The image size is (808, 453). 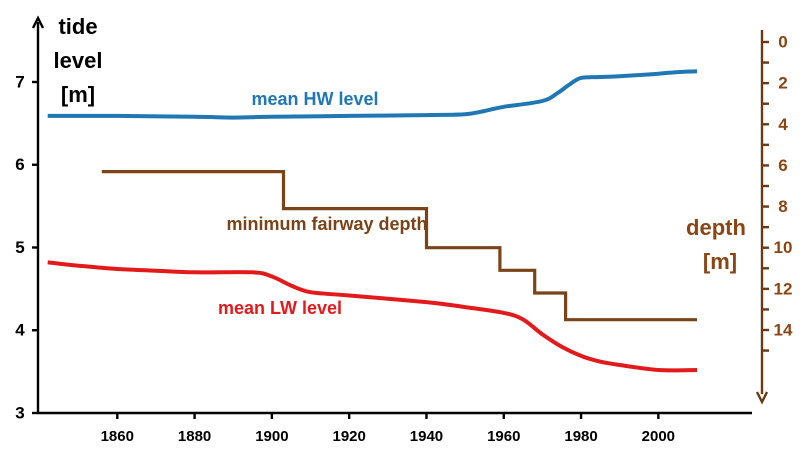 I want to click on x-tick-label: 1980, so click(x=580, y=436).